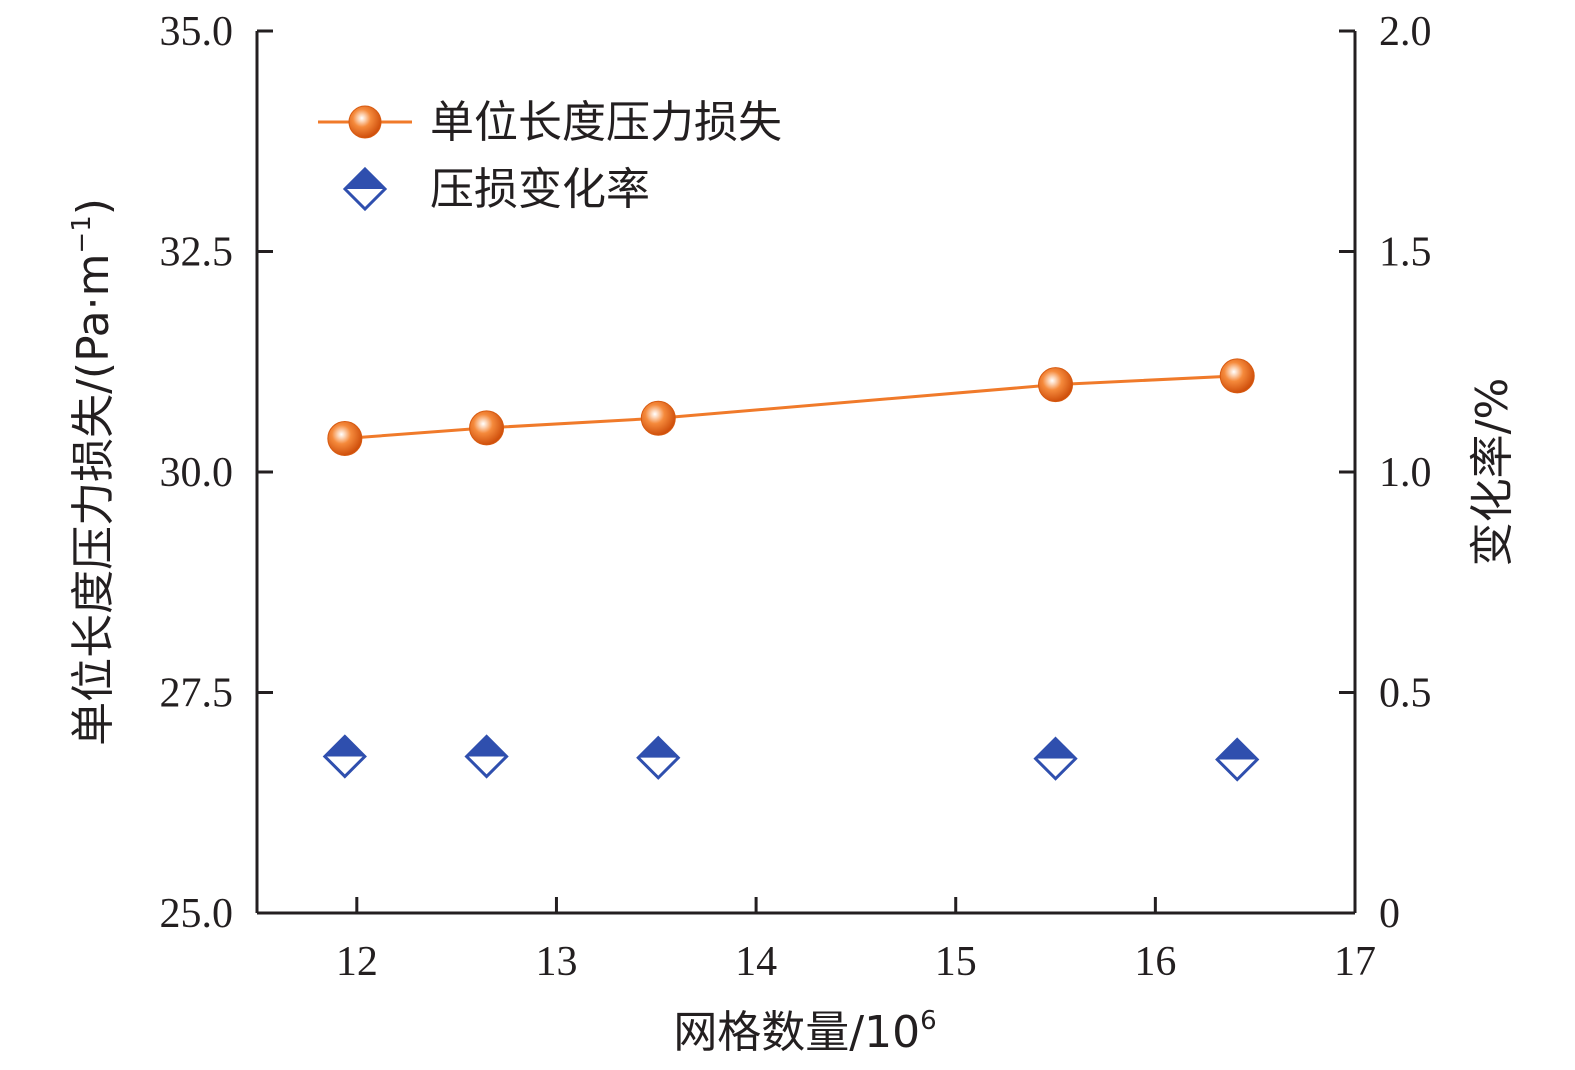  Describe the element at coordinates (1405, 253) in the screenshot. I see `right-y-tick-label: 1.5` at that location.